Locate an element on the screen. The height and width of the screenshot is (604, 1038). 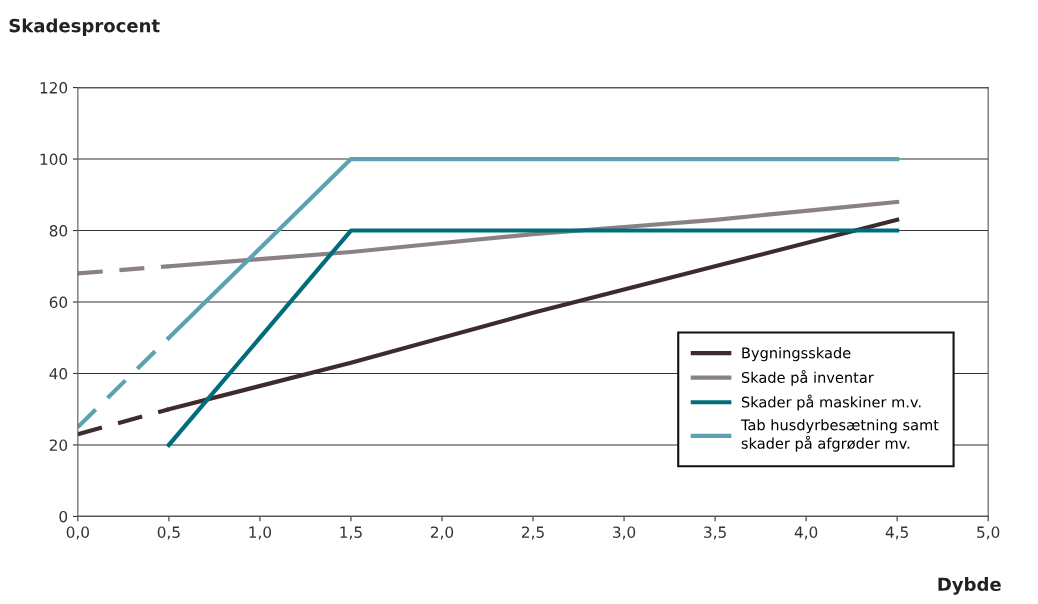
x-tick-label: 1,0 is located at coordinates (260, 533).